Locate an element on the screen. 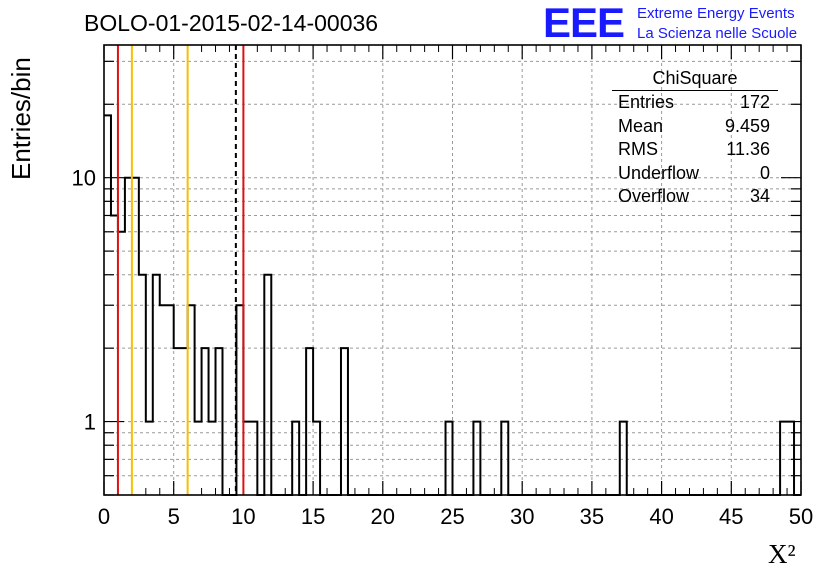 The width and height of the screenshot is (836, 572). stats-row-underflow: Underflow 0 is located at coordinates (695, 174).